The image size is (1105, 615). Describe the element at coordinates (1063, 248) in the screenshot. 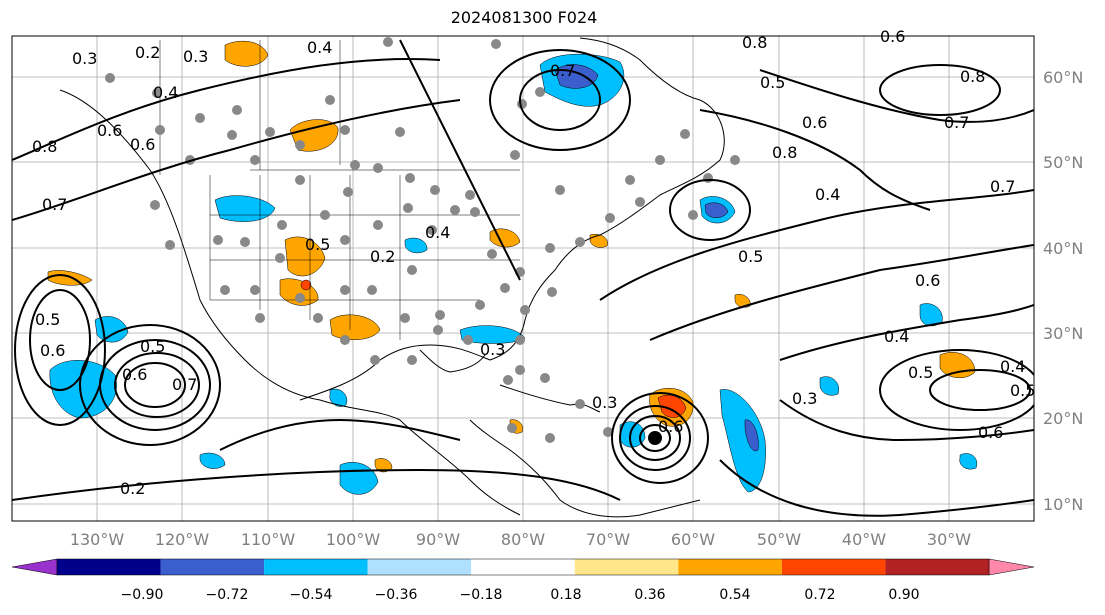

I see `lat-label: 40°N` at that location.